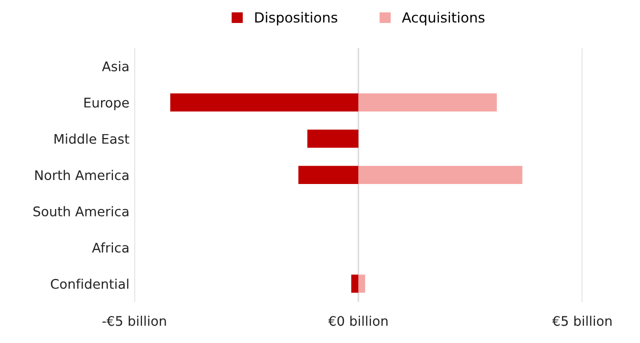 The image size is (640, 343). Describe the element at coordinates (115, 66) in the screenshot. I see `y-tick-label: Asia` at that location.